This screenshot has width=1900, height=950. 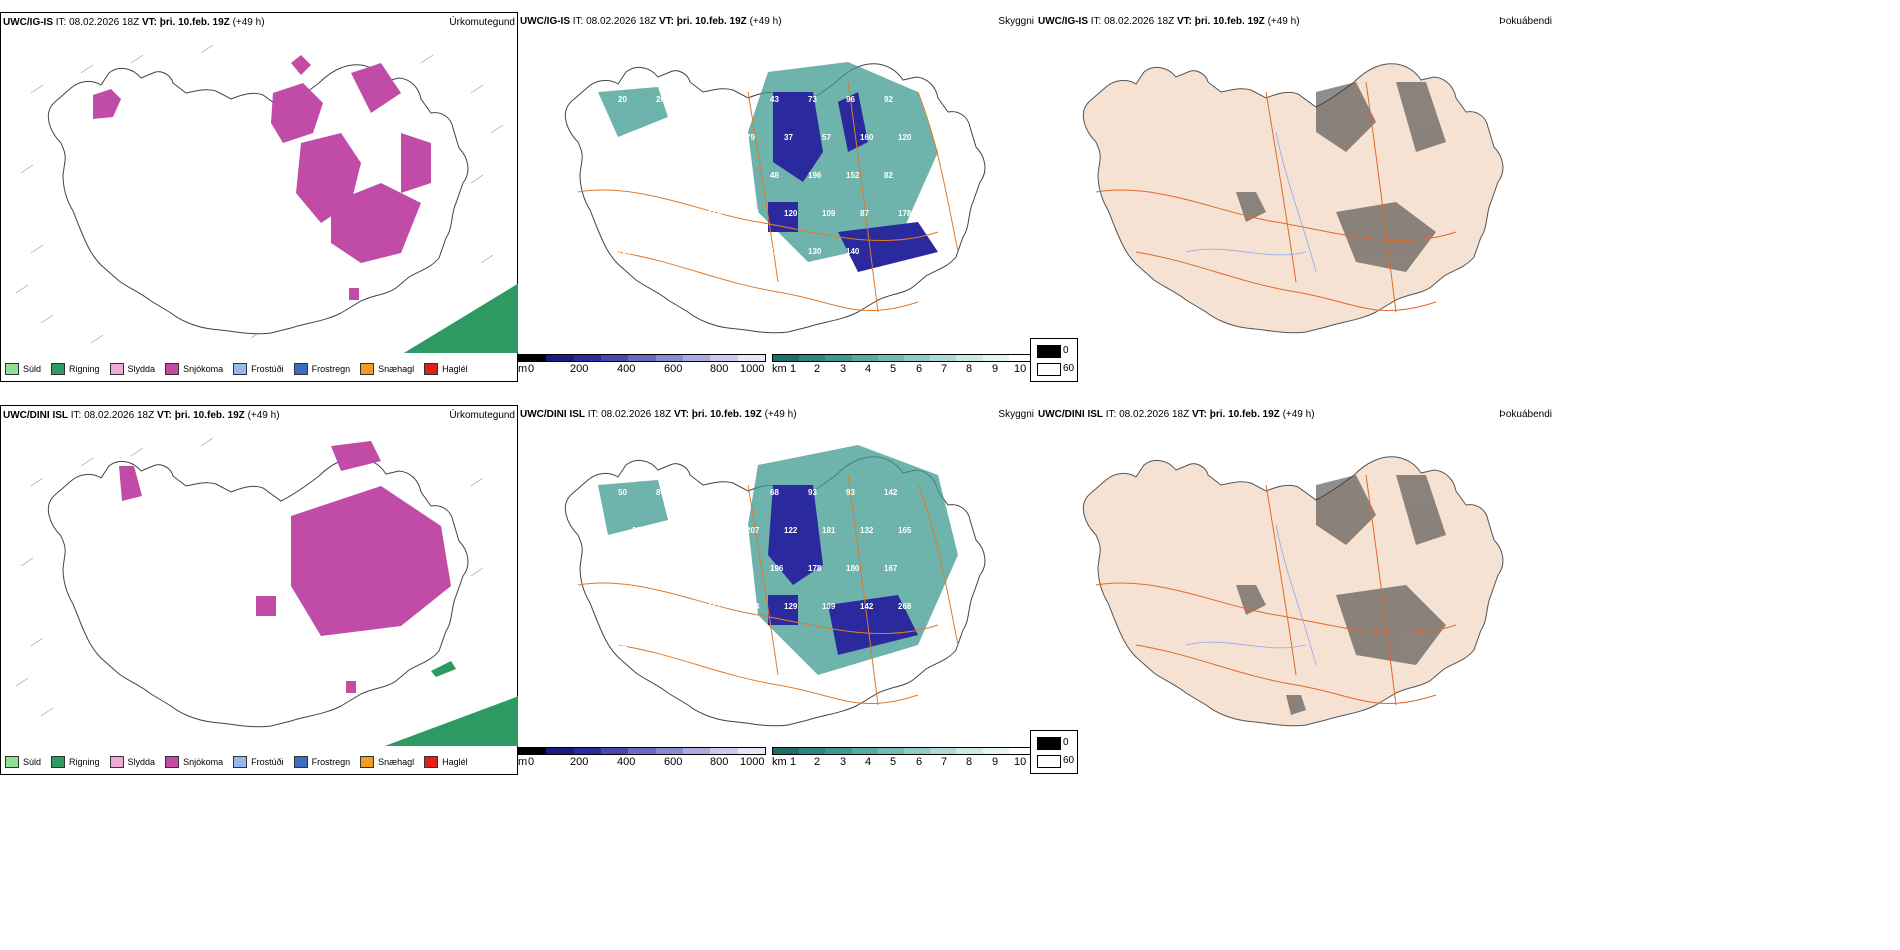 What do you see at coordinates (829, 213) in the screenshot?
I see `cloudbase-label: 109` at bounding box center [829, 213].